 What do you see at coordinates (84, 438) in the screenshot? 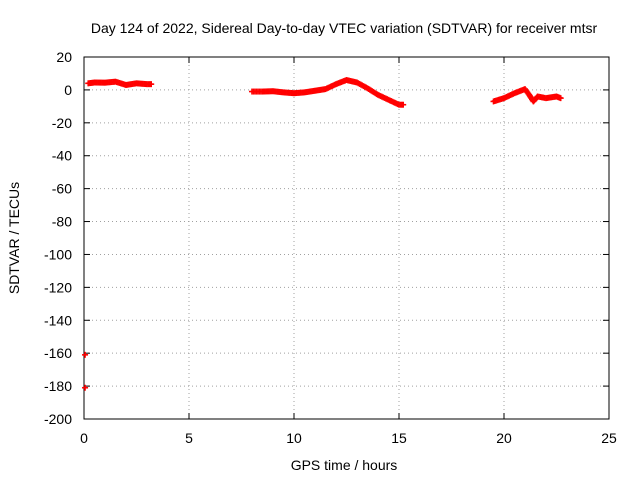
I see `x-tick-label: 0` at bounding box center [84, 438].